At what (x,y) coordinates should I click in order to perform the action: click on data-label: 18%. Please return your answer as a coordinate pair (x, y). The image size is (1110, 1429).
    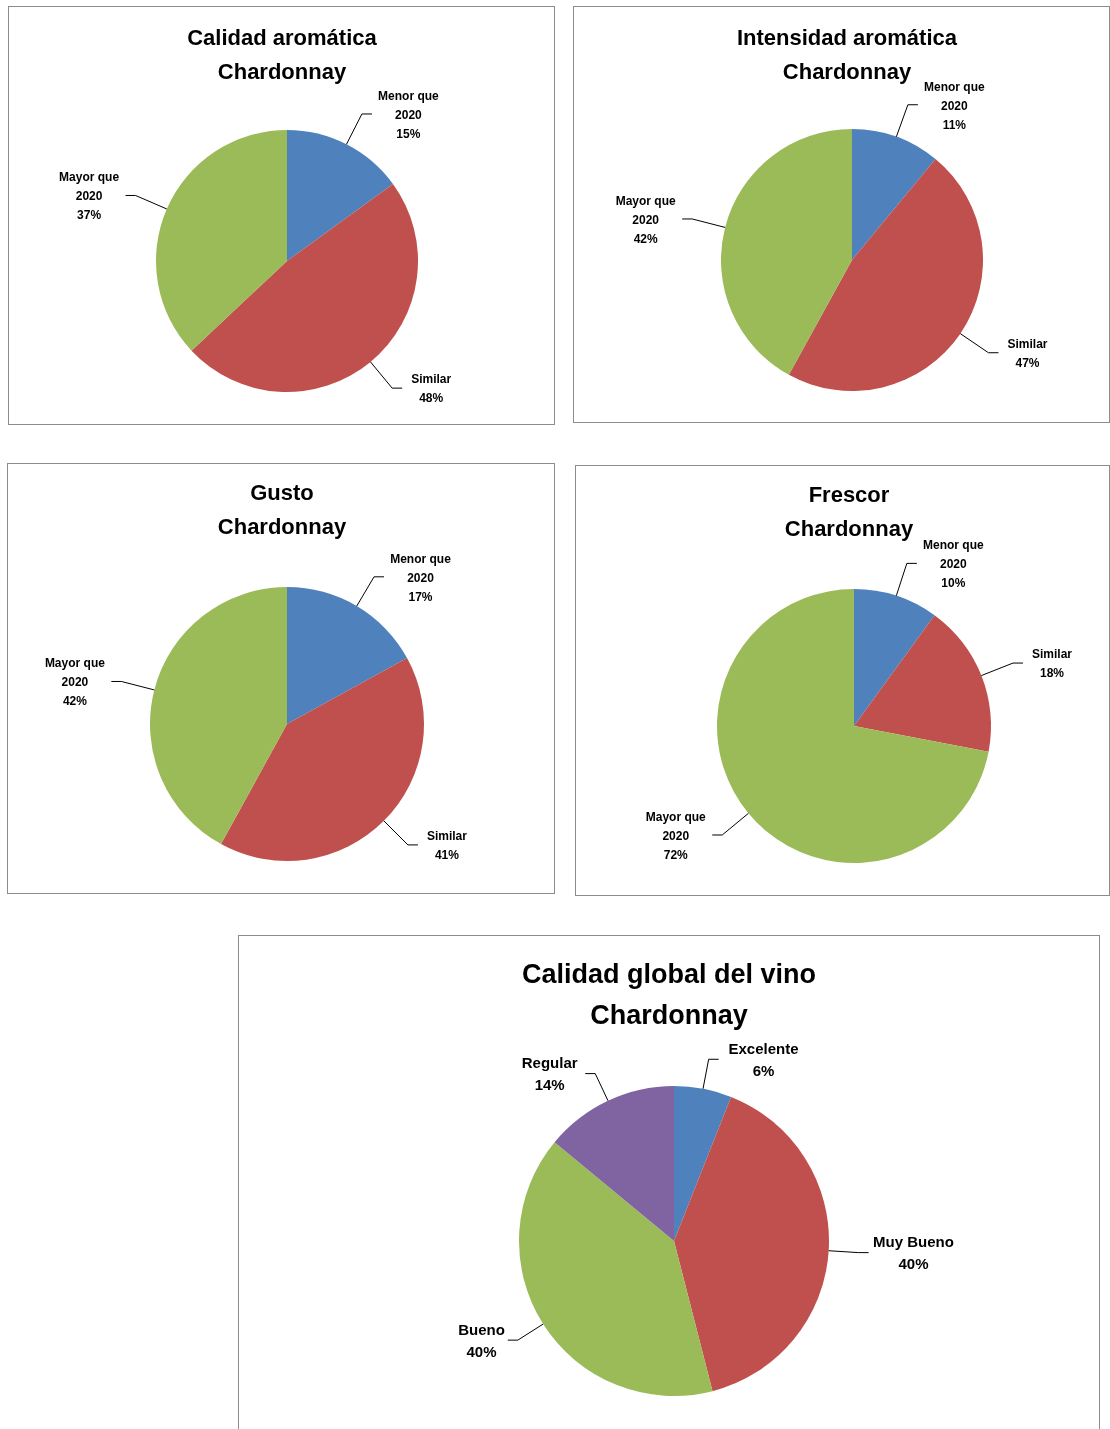
    Looking at the image, I should click on (1052, 673).